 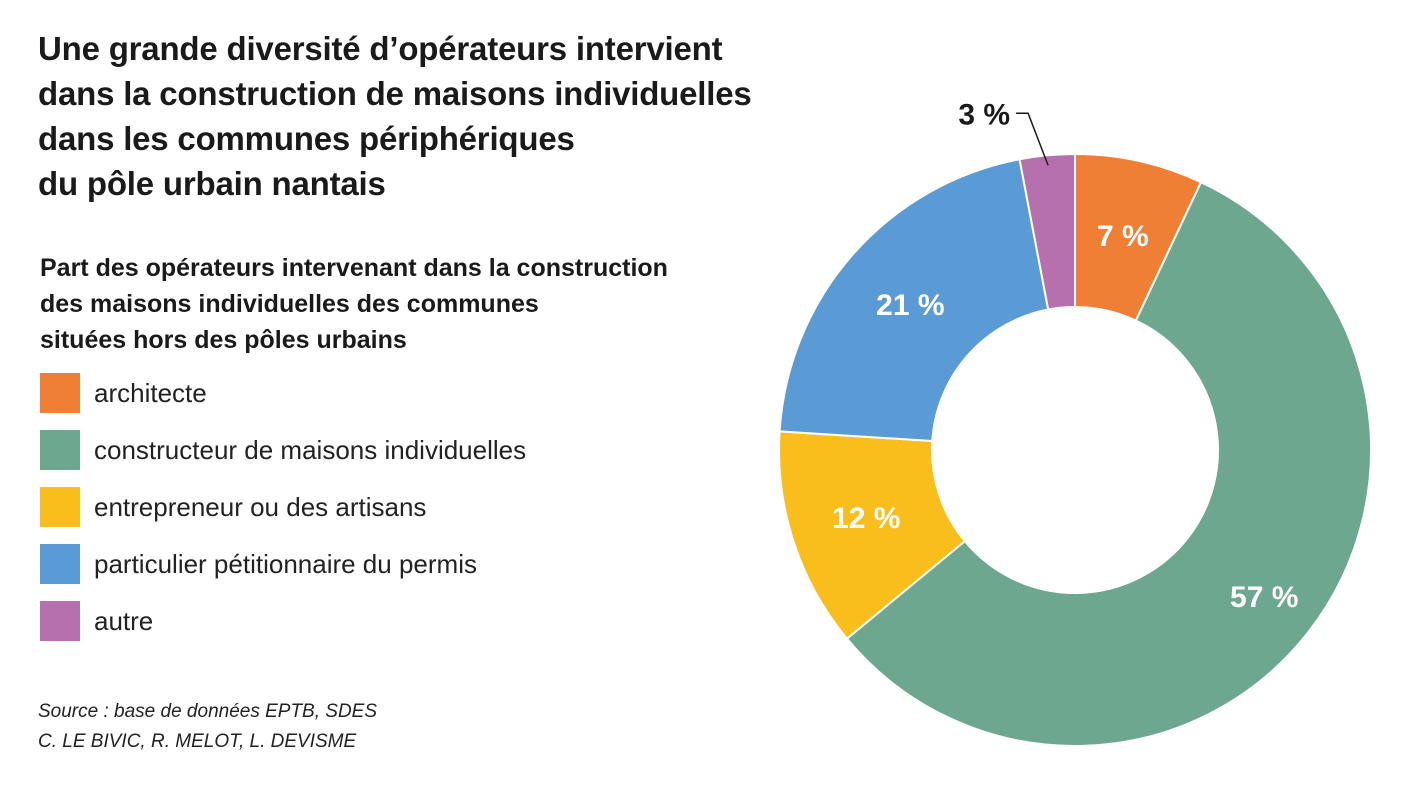 I want to click on slice-particulier, so click(x=914, y=300).